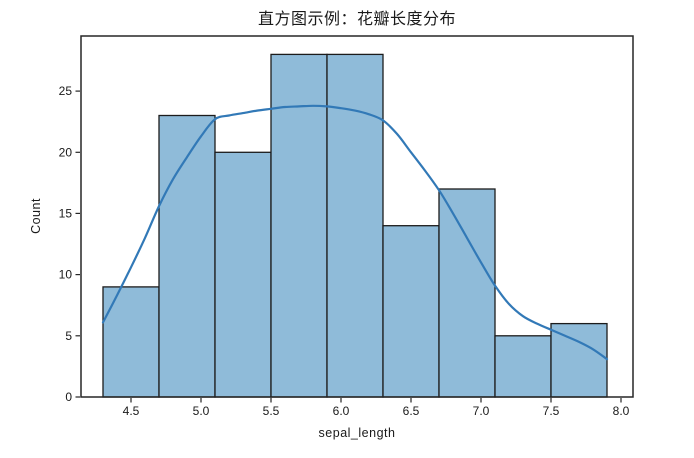  What do you see at coordinates (621, 411) in the screenshot?
I see `x-tick-label: 8.0` at bounding box center [621, 411].